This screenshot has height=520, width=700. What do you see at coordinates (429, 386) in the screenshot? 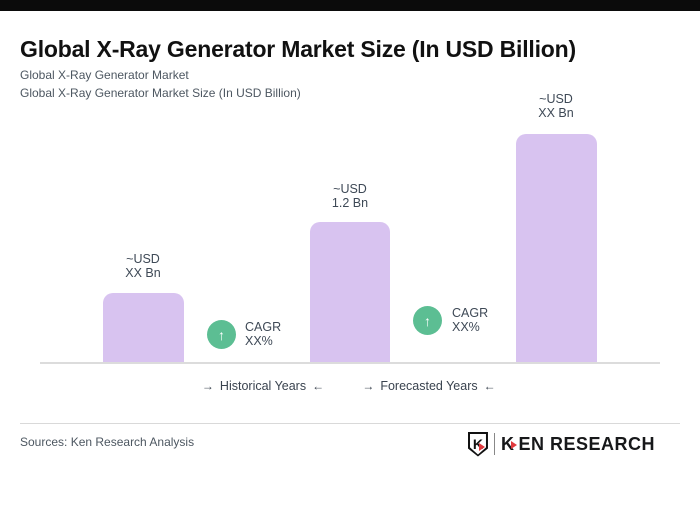
I see `x-group-label-forecasted: → Forecasted Years ←` at bounding box center [429, 386].